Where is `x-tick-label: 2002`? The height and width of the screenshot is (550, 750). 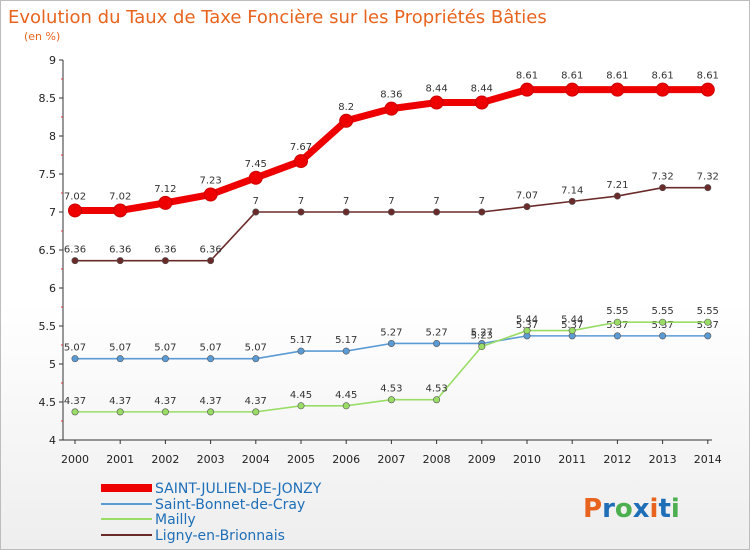
x-tick-label: 2002 is located at coordinates (165, 459).